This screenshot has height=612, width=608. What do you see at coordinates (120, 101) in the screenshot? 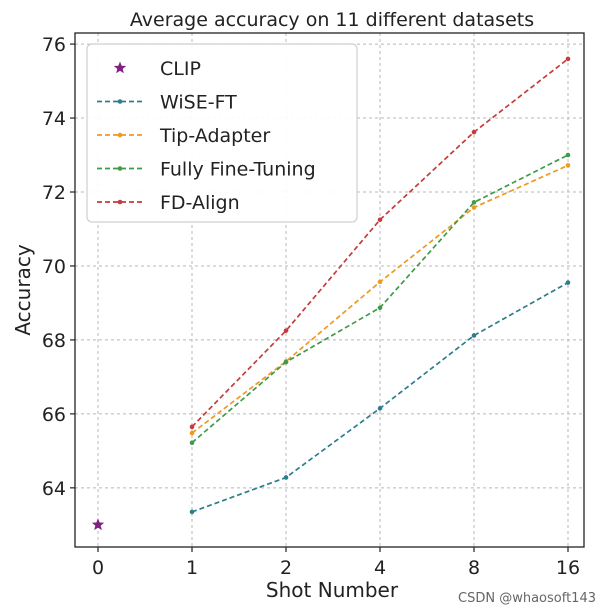
I see `legend-marker-wise-ft` at bounding box center [120, 101].